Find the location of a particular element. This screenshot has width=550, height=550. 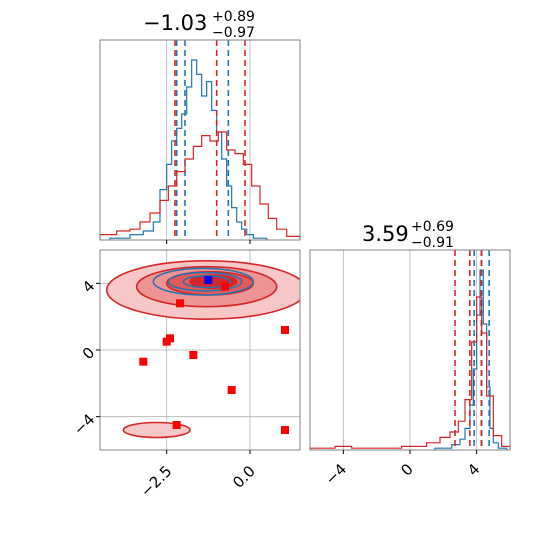

title-param1-plus: +0.89 is located at coordinates (233, 17).